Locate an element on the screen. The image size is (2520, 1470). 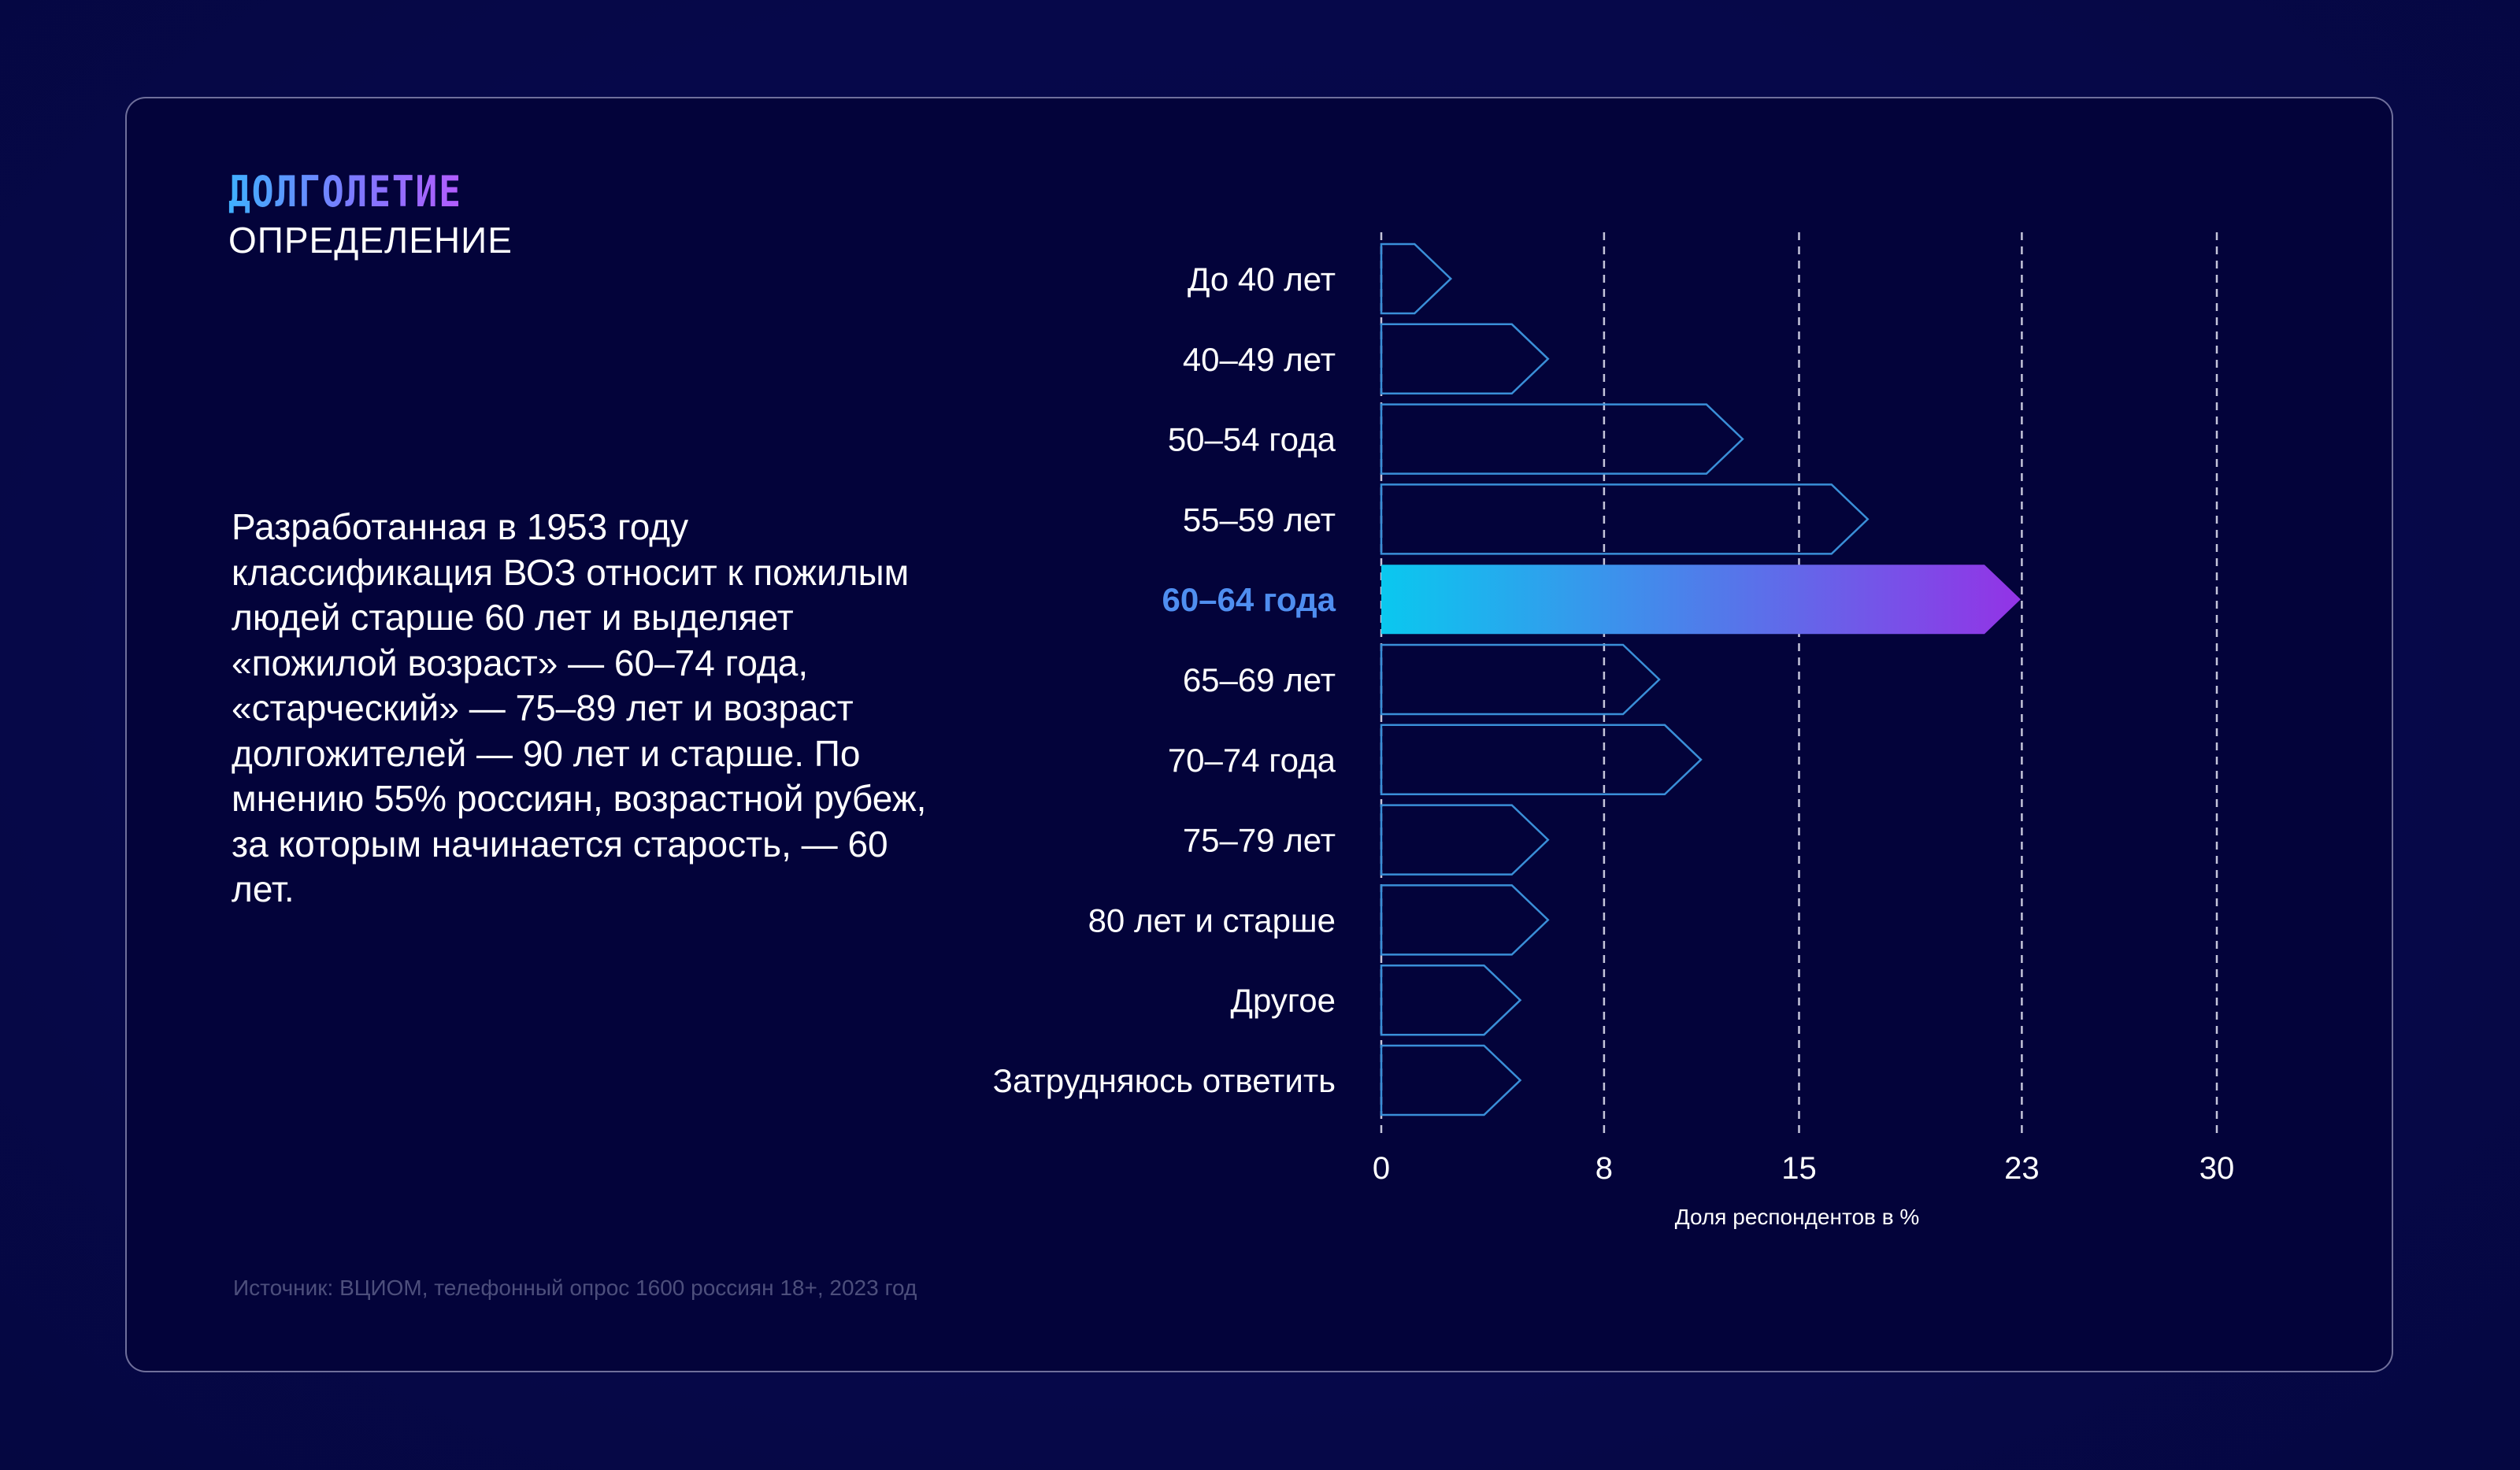
x-tick-label: 15 is located at coordinates (1799, 1168).